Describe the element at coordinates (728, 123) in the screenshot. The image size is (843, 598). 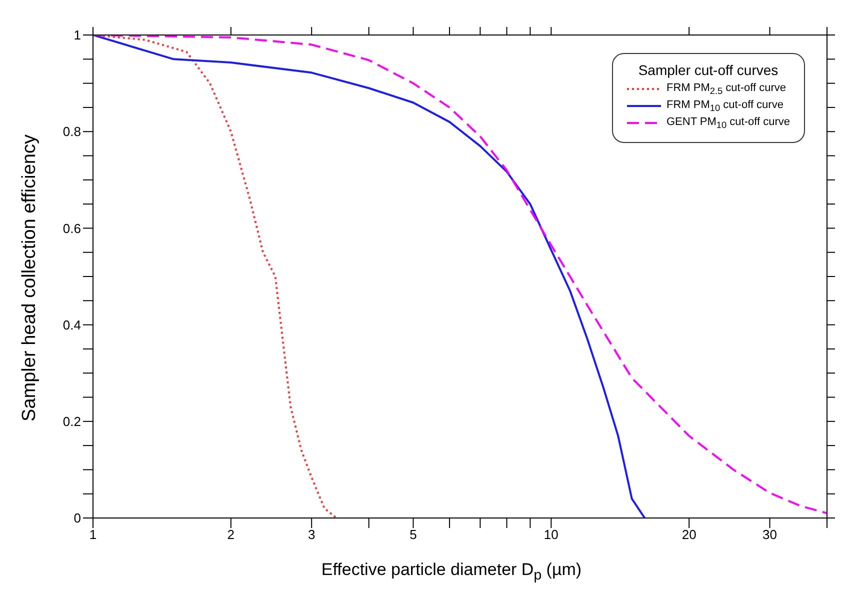
I see `legend-label: GENT PM$_{10}$ cut-off curve` at that location.